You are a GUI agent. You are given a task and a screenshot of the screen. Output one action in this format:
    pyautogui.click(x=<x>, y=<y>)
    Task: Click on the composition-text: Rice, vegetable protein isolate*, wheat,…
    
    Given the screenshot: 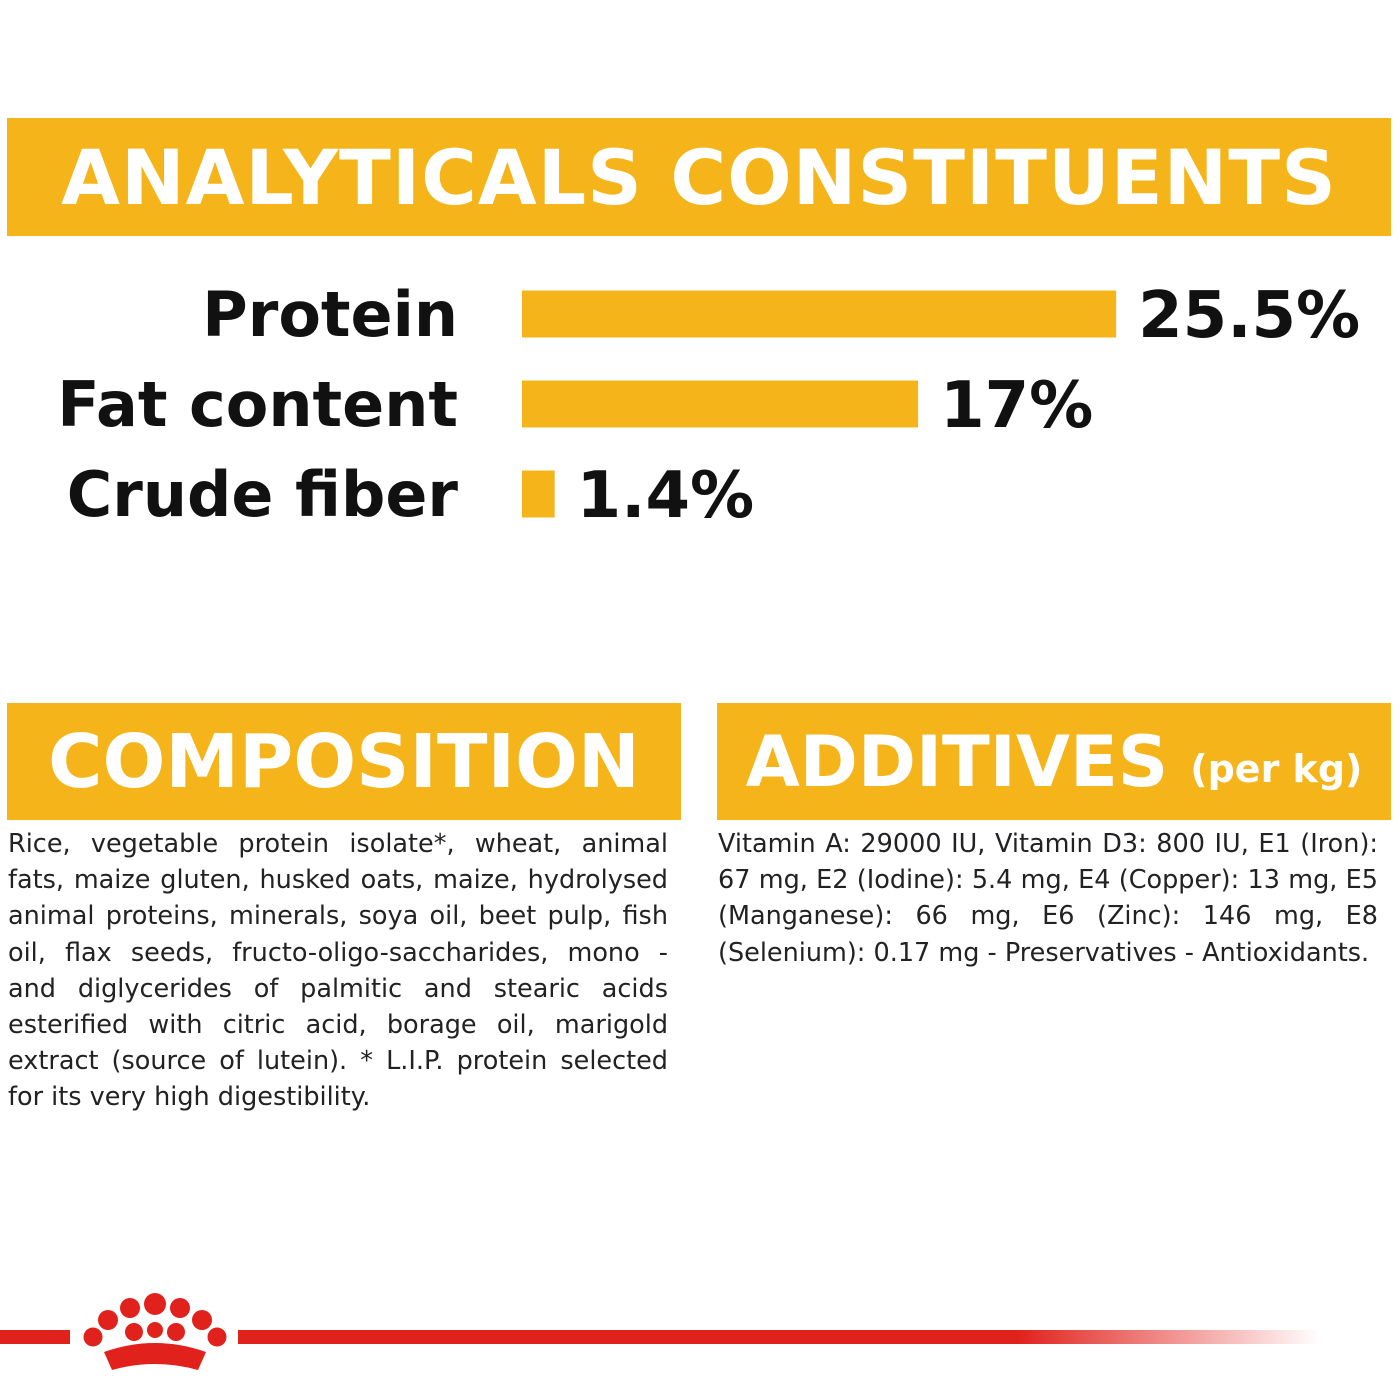 What is the action you would take?
    pyautogui.click(x=338, y=971)
    